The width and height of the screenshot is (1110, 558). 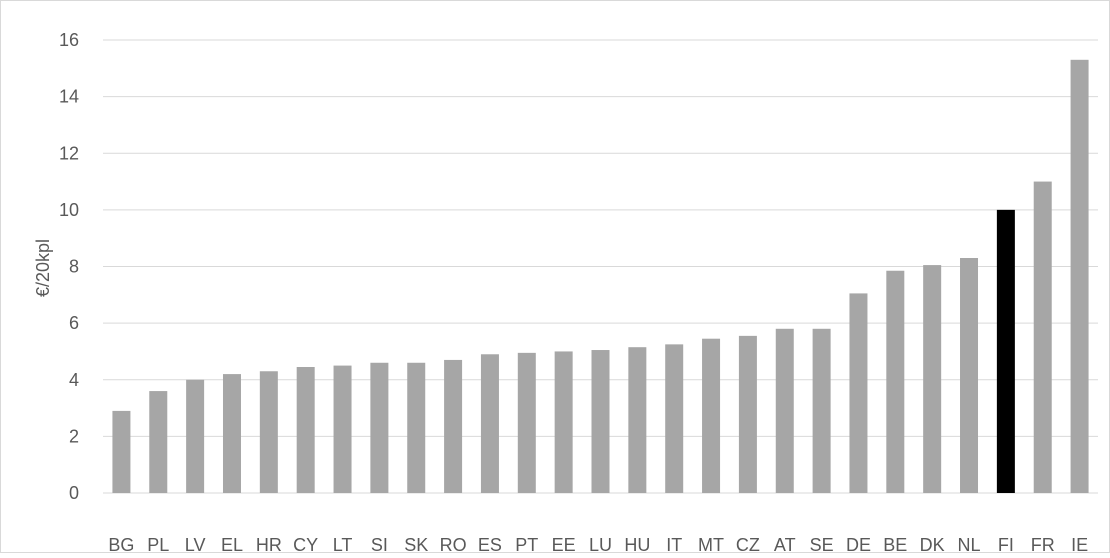 I want to click on x-tick-label: PT, so click(x=526, y=544).